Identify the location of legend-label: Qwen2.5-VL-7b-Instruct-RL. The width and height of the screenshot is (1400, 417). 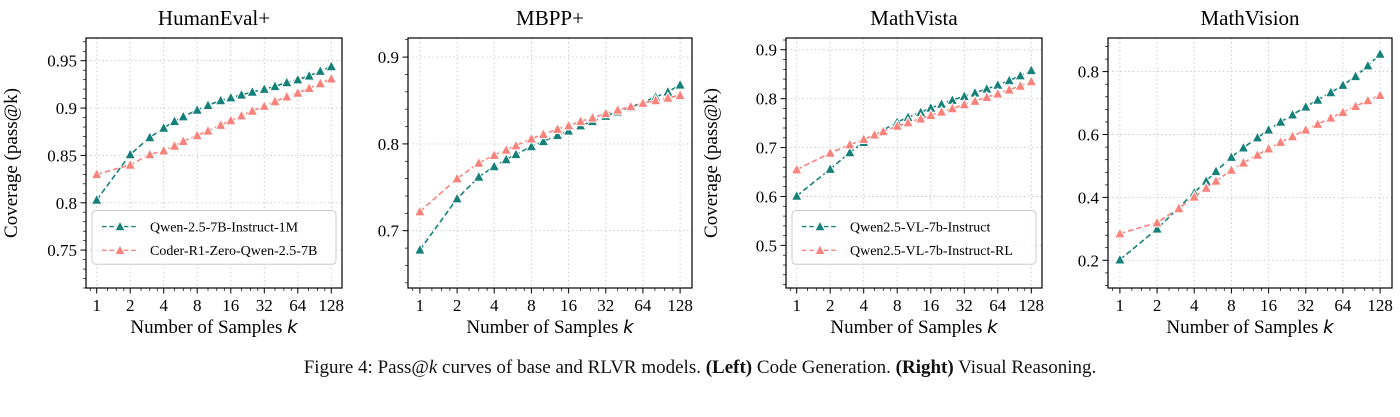
(931, 251).